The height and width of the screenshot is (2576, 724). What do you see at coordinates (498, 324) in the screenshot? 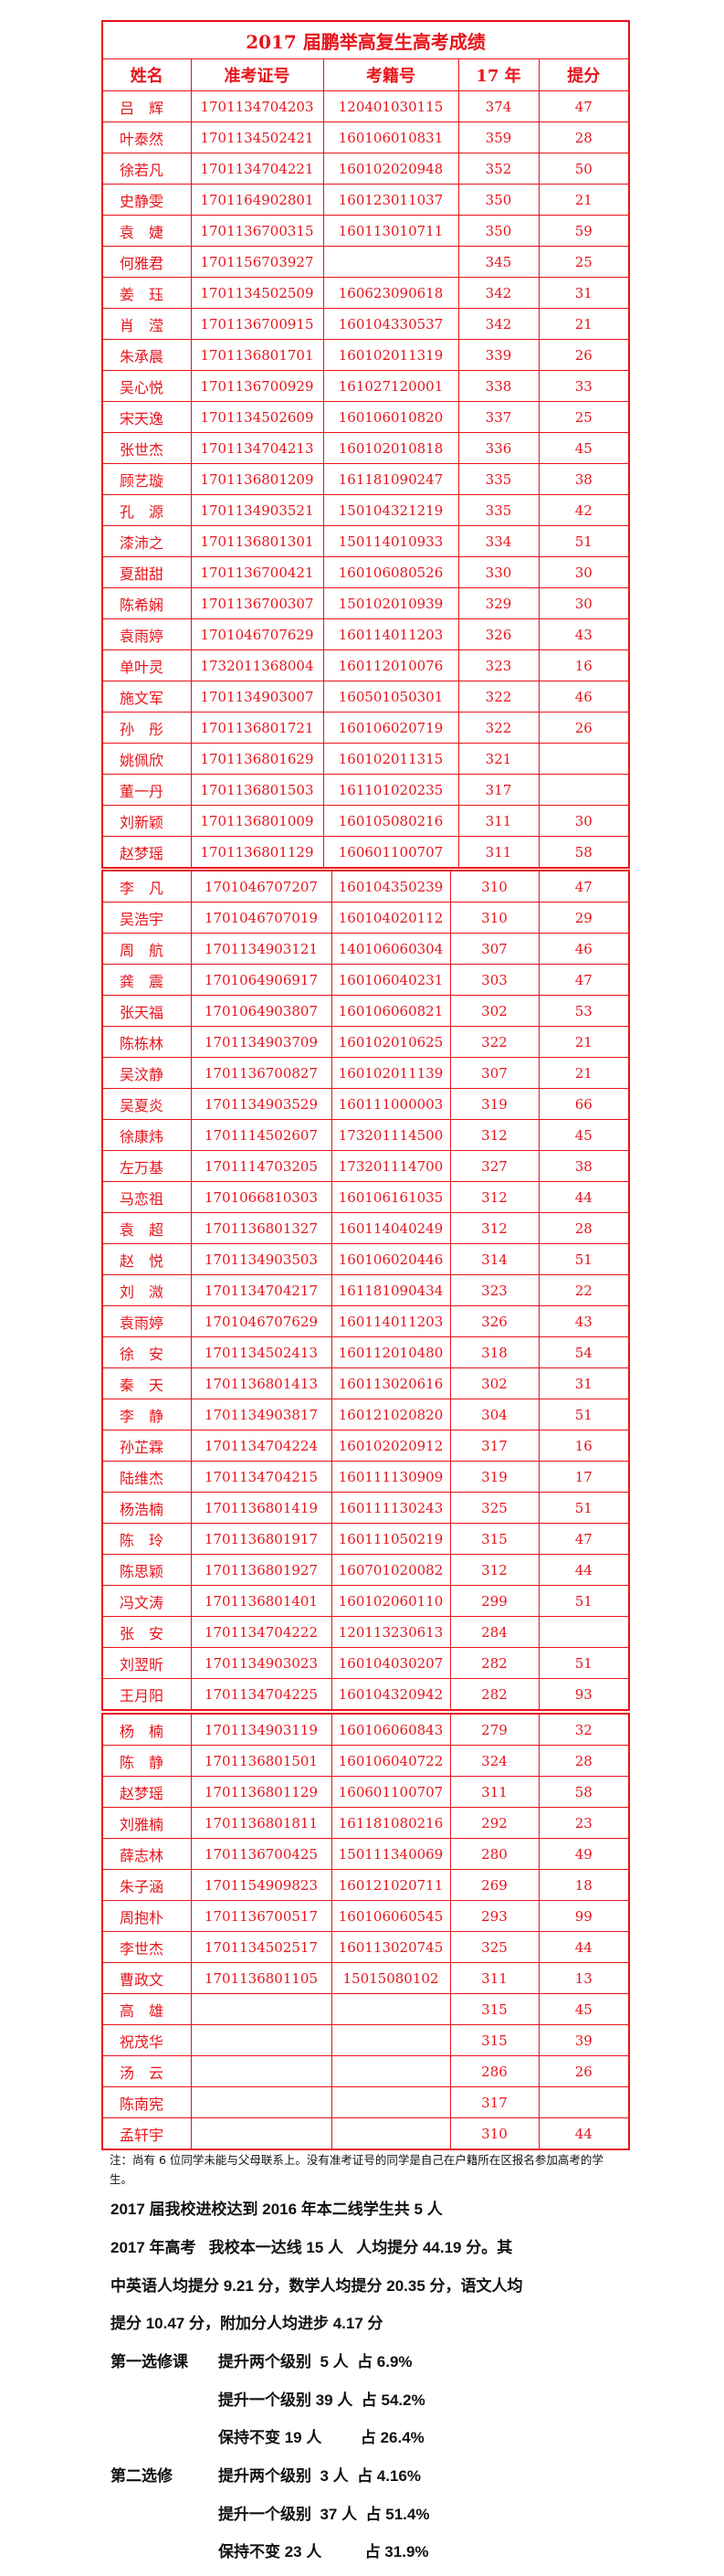
I see `cell-2017-score: 342` at bounding box center [498, 324].